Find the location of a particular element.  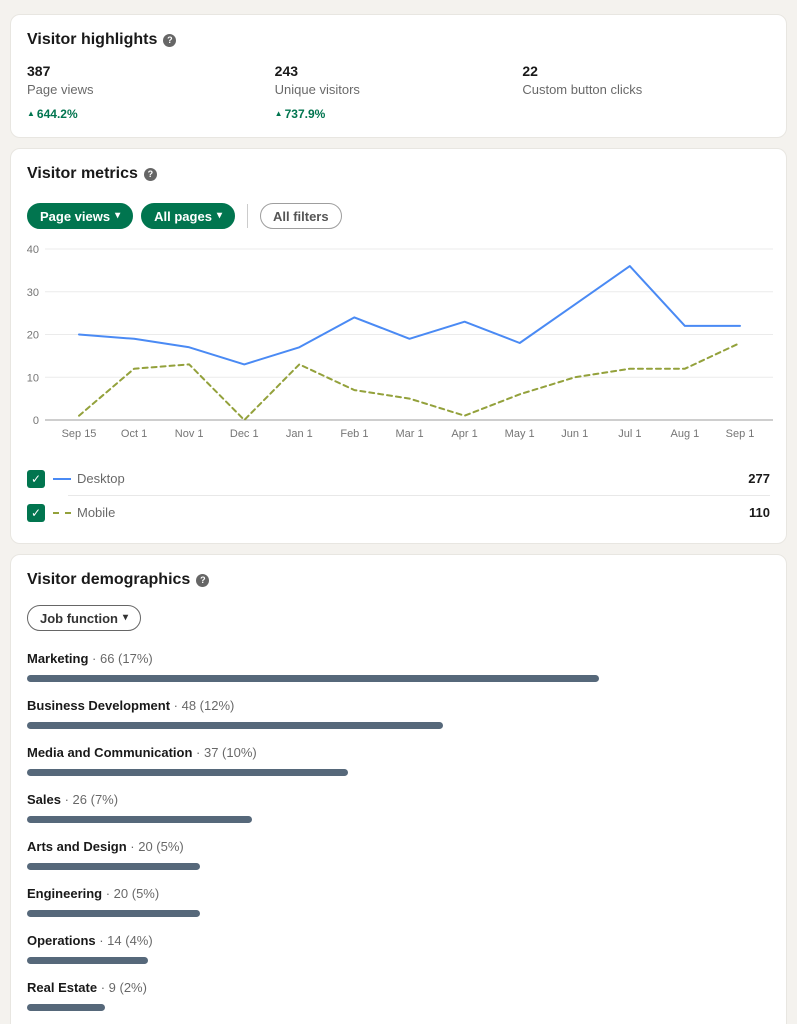

demographic-label: Sales · 26 (7%) is located at coordinates (398, 799).